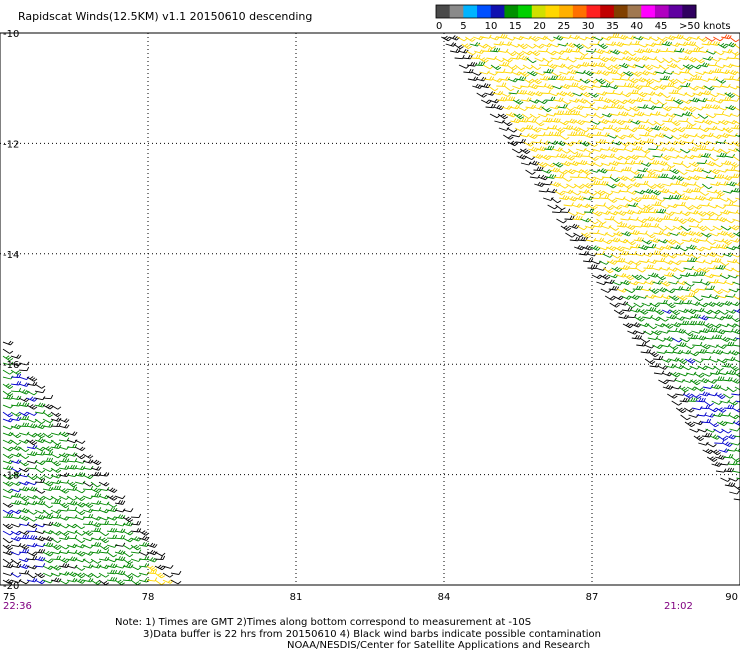  I want to click on colorbar-label: 20, so click(539, 26).